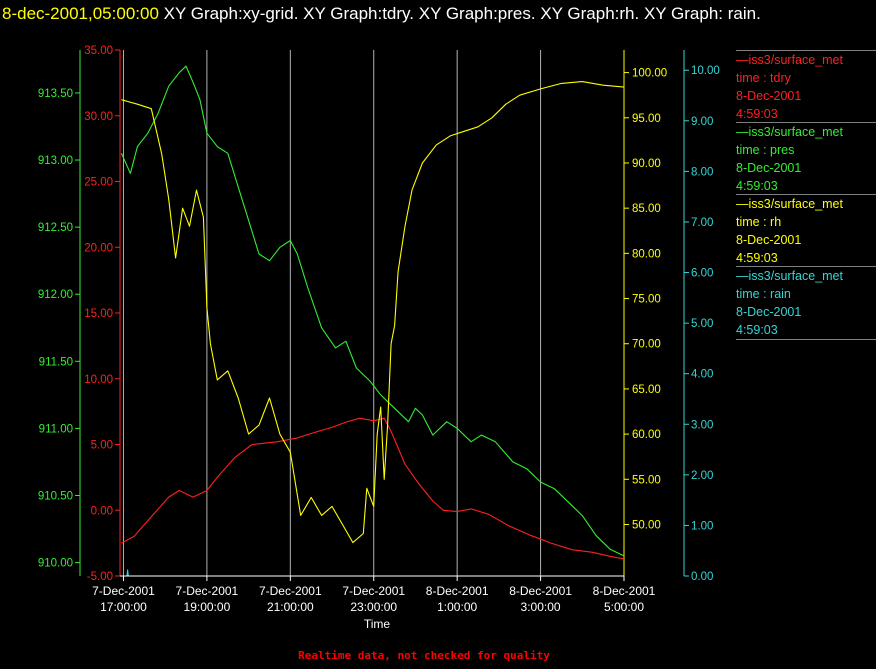 The image size is (876, 669). I want to click on y-tick-label-rain: 6.00, so click(702, 274).